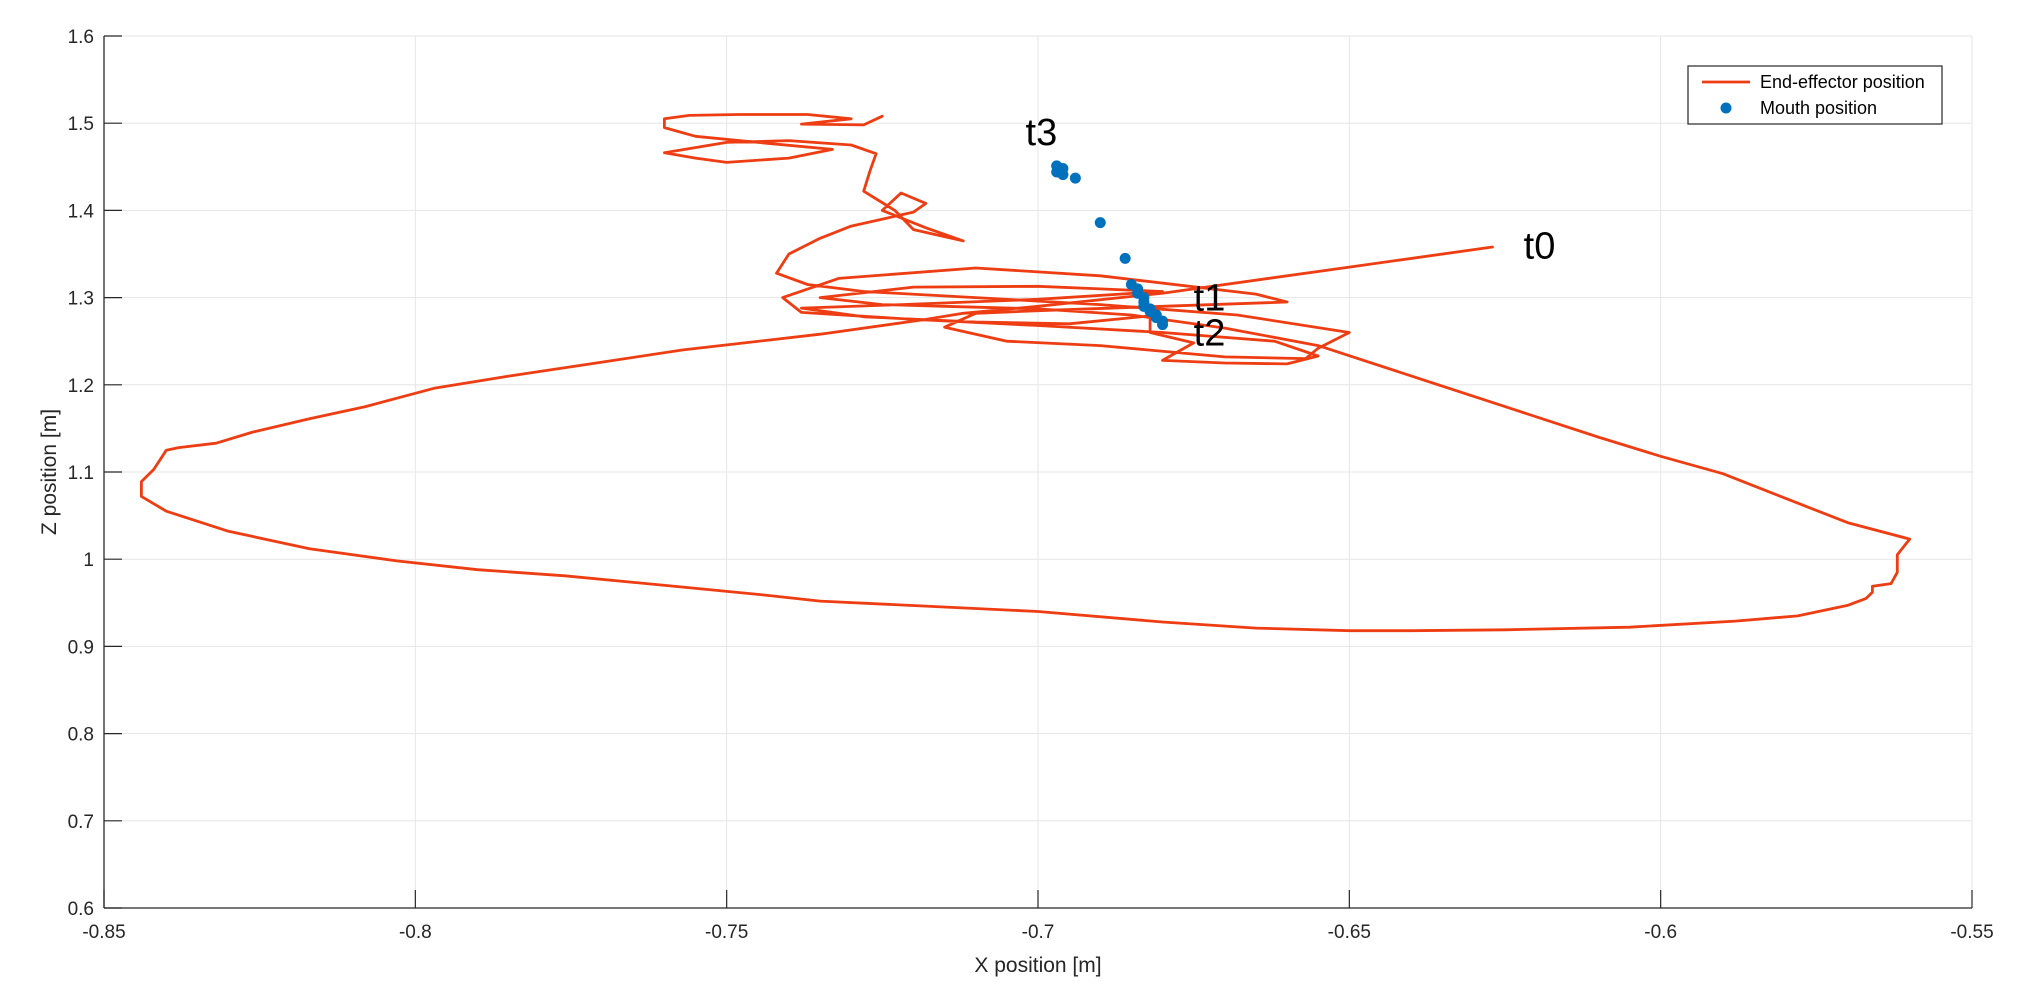 The width and height of the screenshot is (2026, 994). Describe the element at coordinates (1037, 965) in the screenshot. I see `x-axis-label: X position [m]` at that location.